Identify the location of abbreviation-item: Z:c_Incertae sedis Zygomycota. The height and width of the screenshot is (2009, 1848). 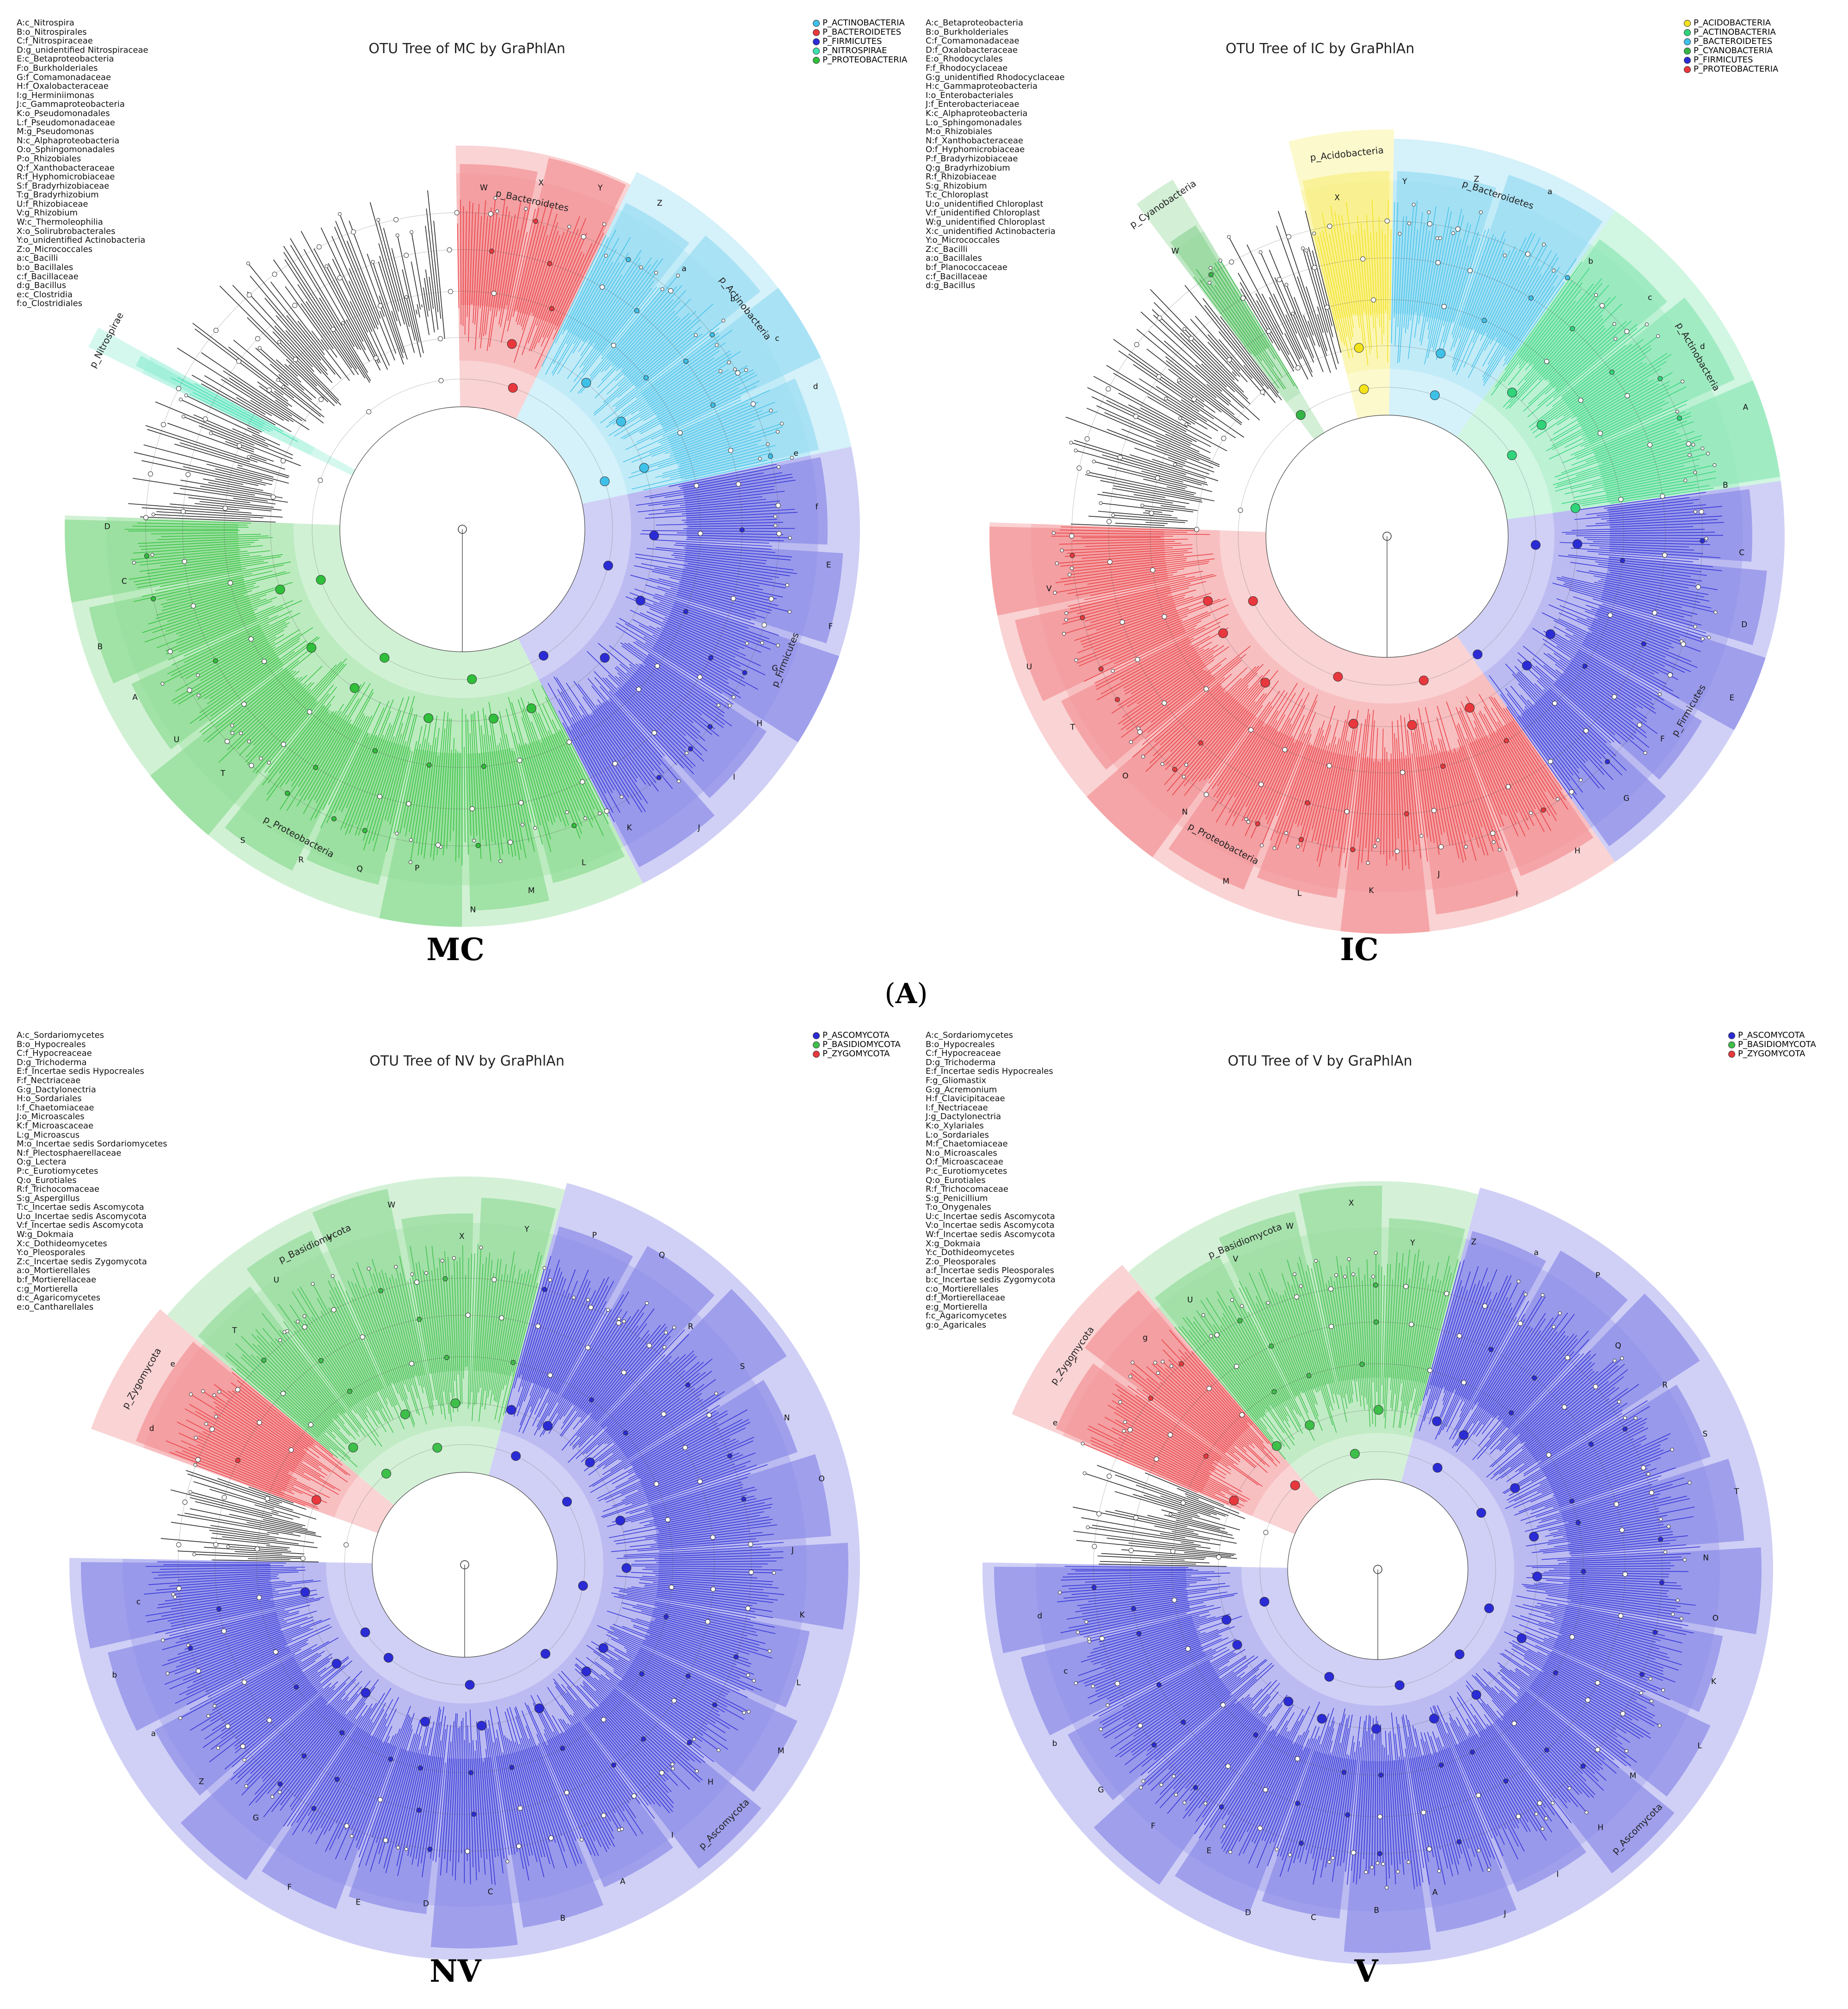
(82, 1261).